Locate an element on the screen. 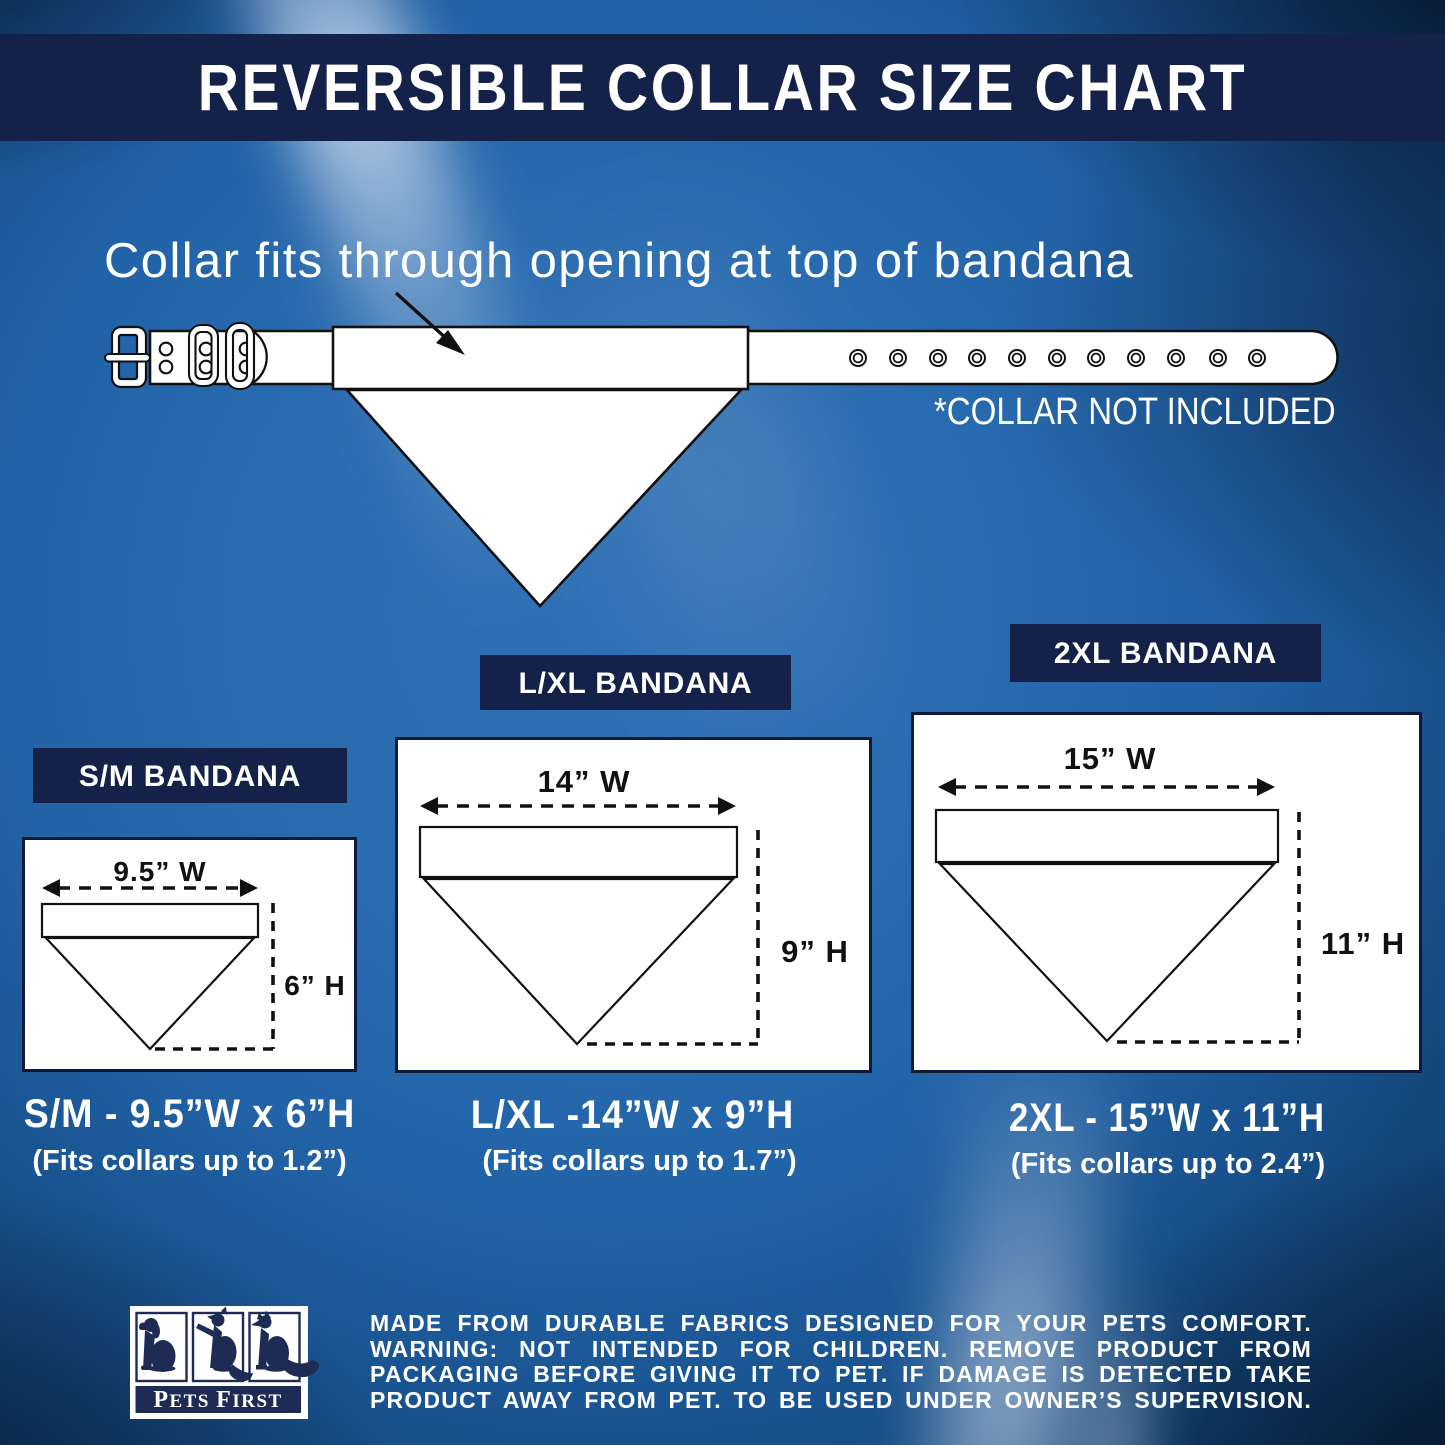 The height and width of the screenshot is (1445, 1445). svg-text: PETS FIRST is located at coordinates (217, 1400).